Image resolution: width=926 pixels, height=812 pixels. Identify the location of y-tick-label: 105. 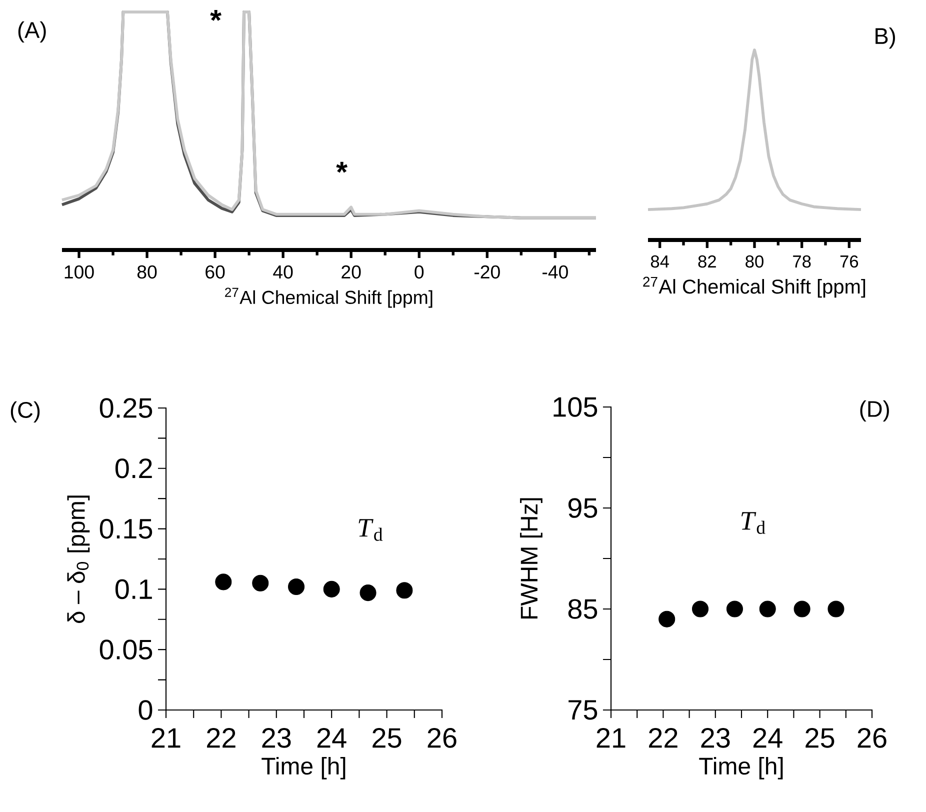
(576, 407).